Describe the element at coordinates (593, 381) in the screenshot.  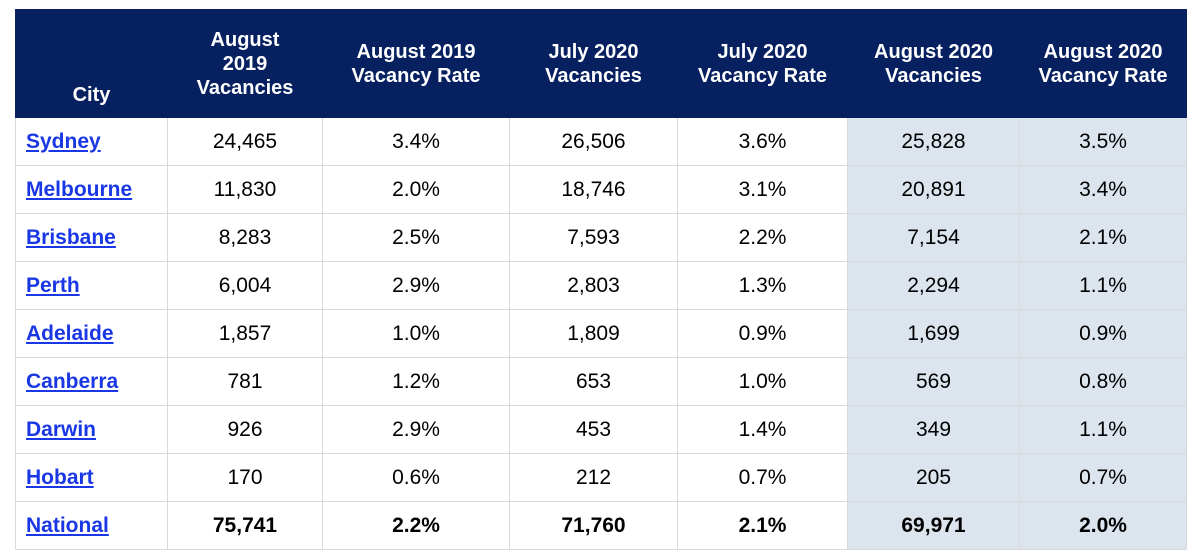
I see `jul2020-vacancies-cell: 653` at that location.